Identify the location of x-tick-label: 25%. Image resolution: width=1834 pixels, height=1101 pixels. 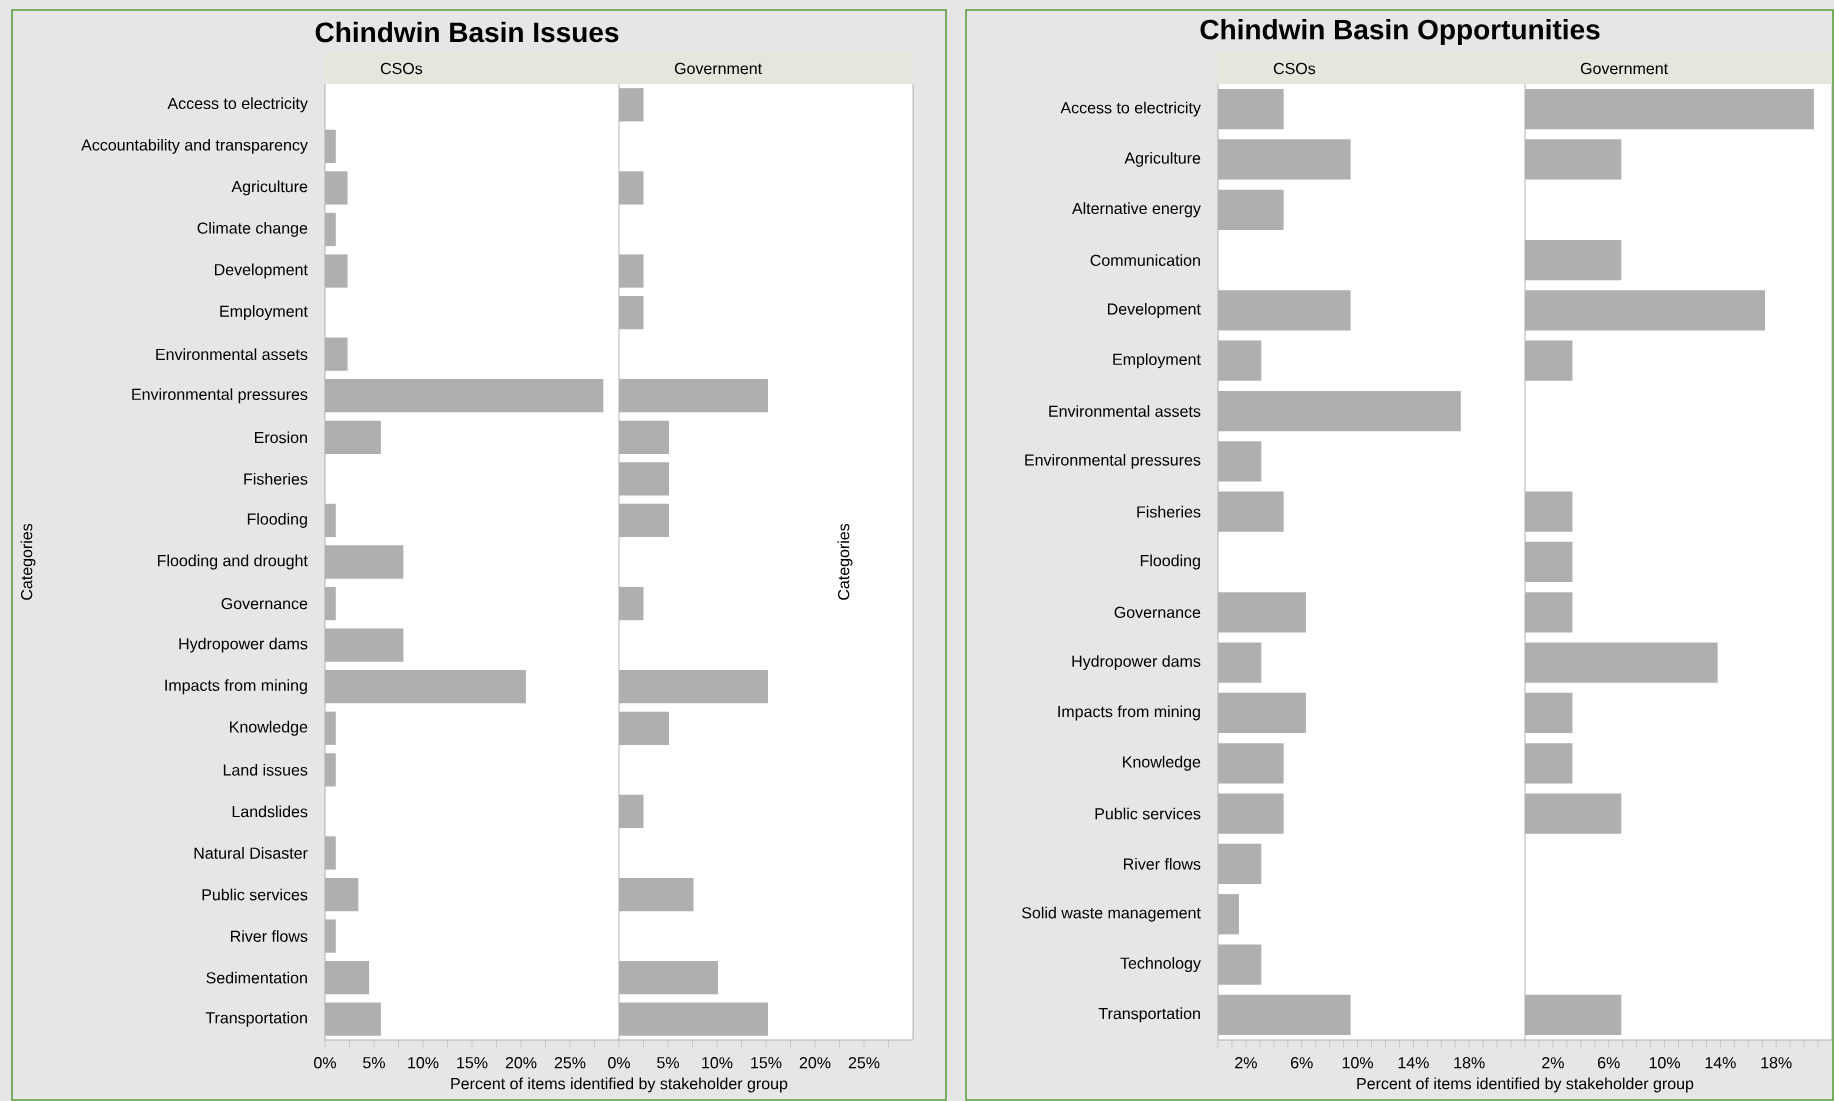
(570, 1063).